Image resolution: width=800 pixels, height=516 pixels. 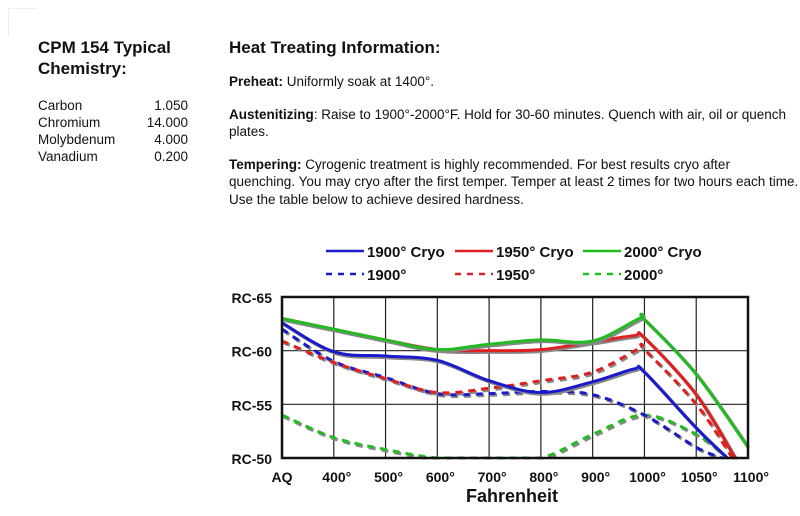 I want to click on legend-label: 2000° Cryo, so click(x=663, y=252).